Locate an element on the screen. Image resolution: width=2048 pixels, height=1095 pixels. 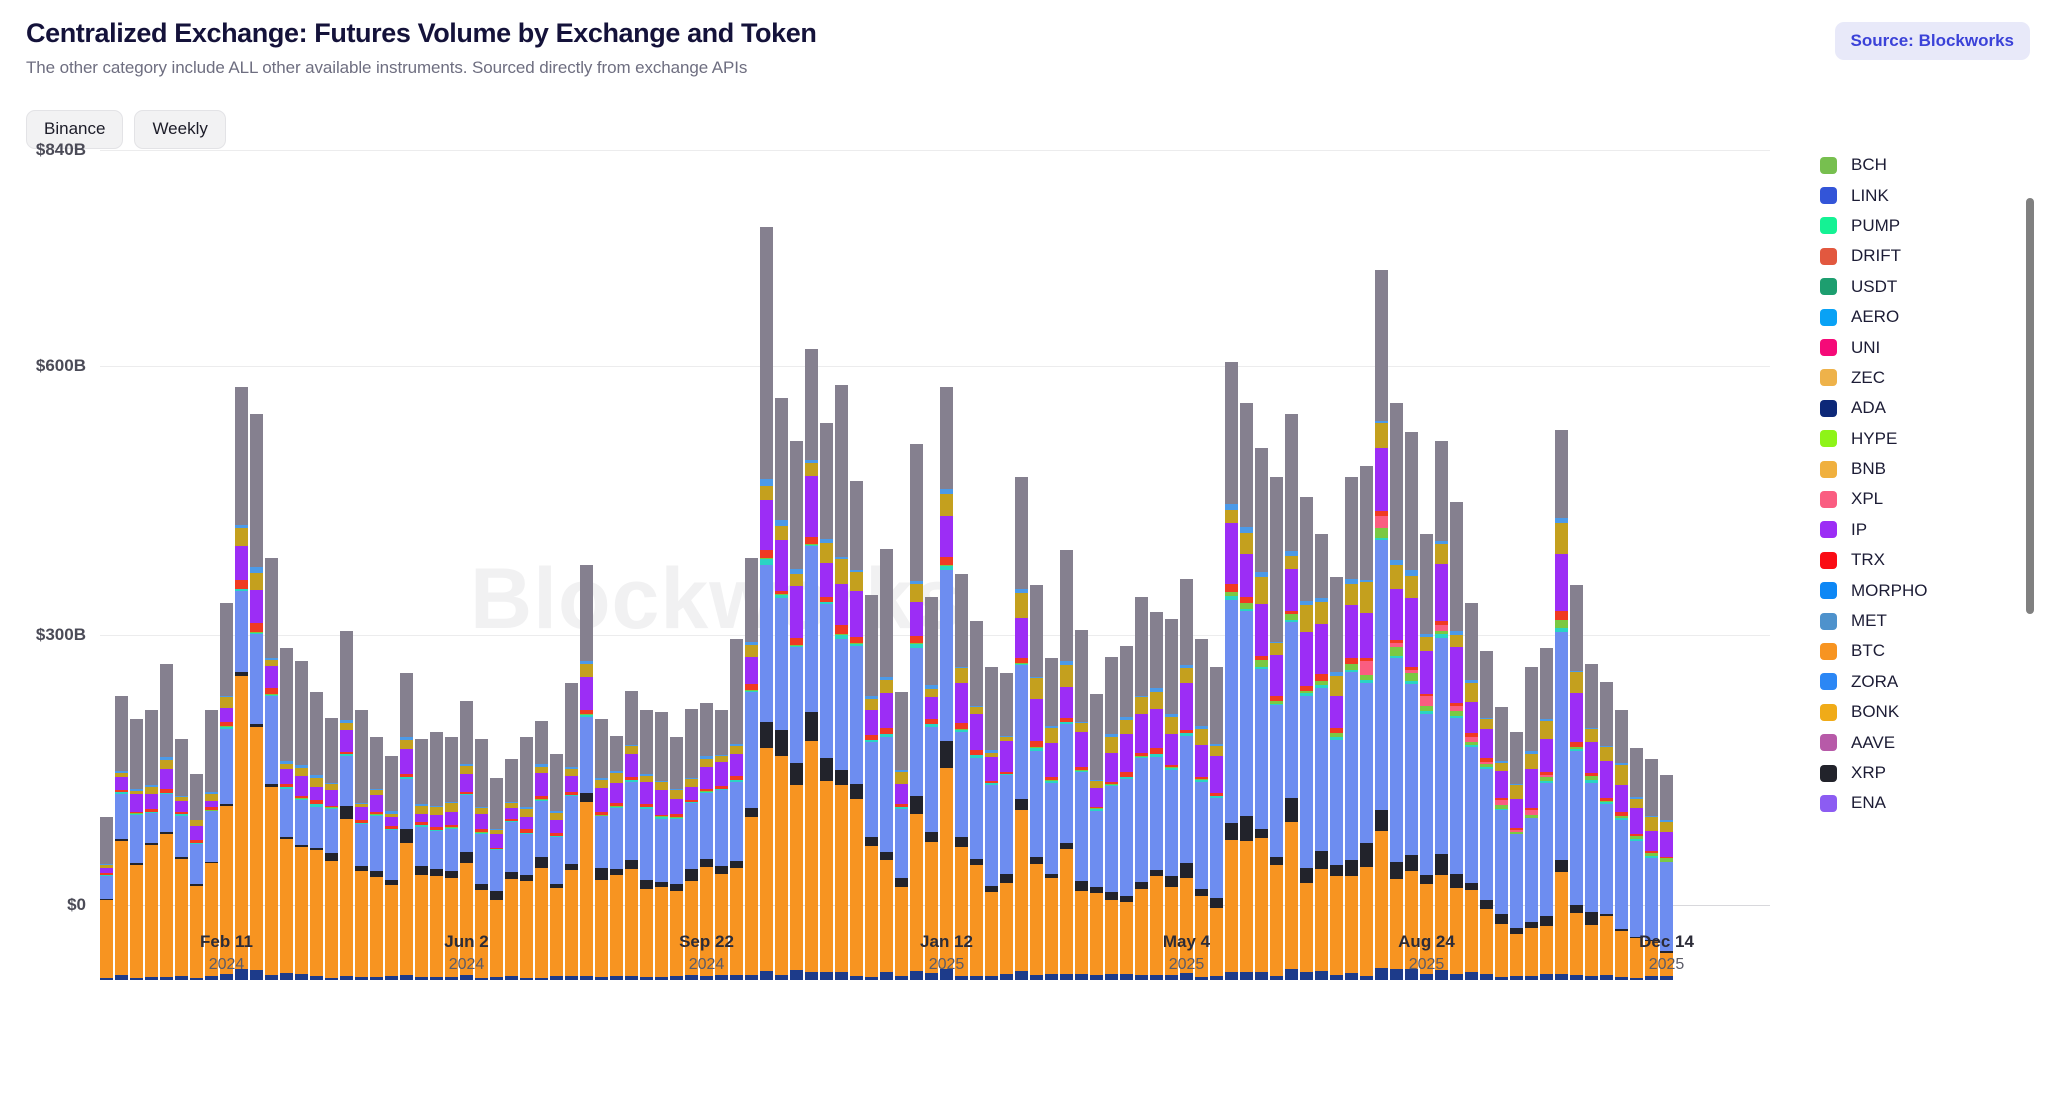
legend-item-ada: ADA is located at coordinates (1915, 408).